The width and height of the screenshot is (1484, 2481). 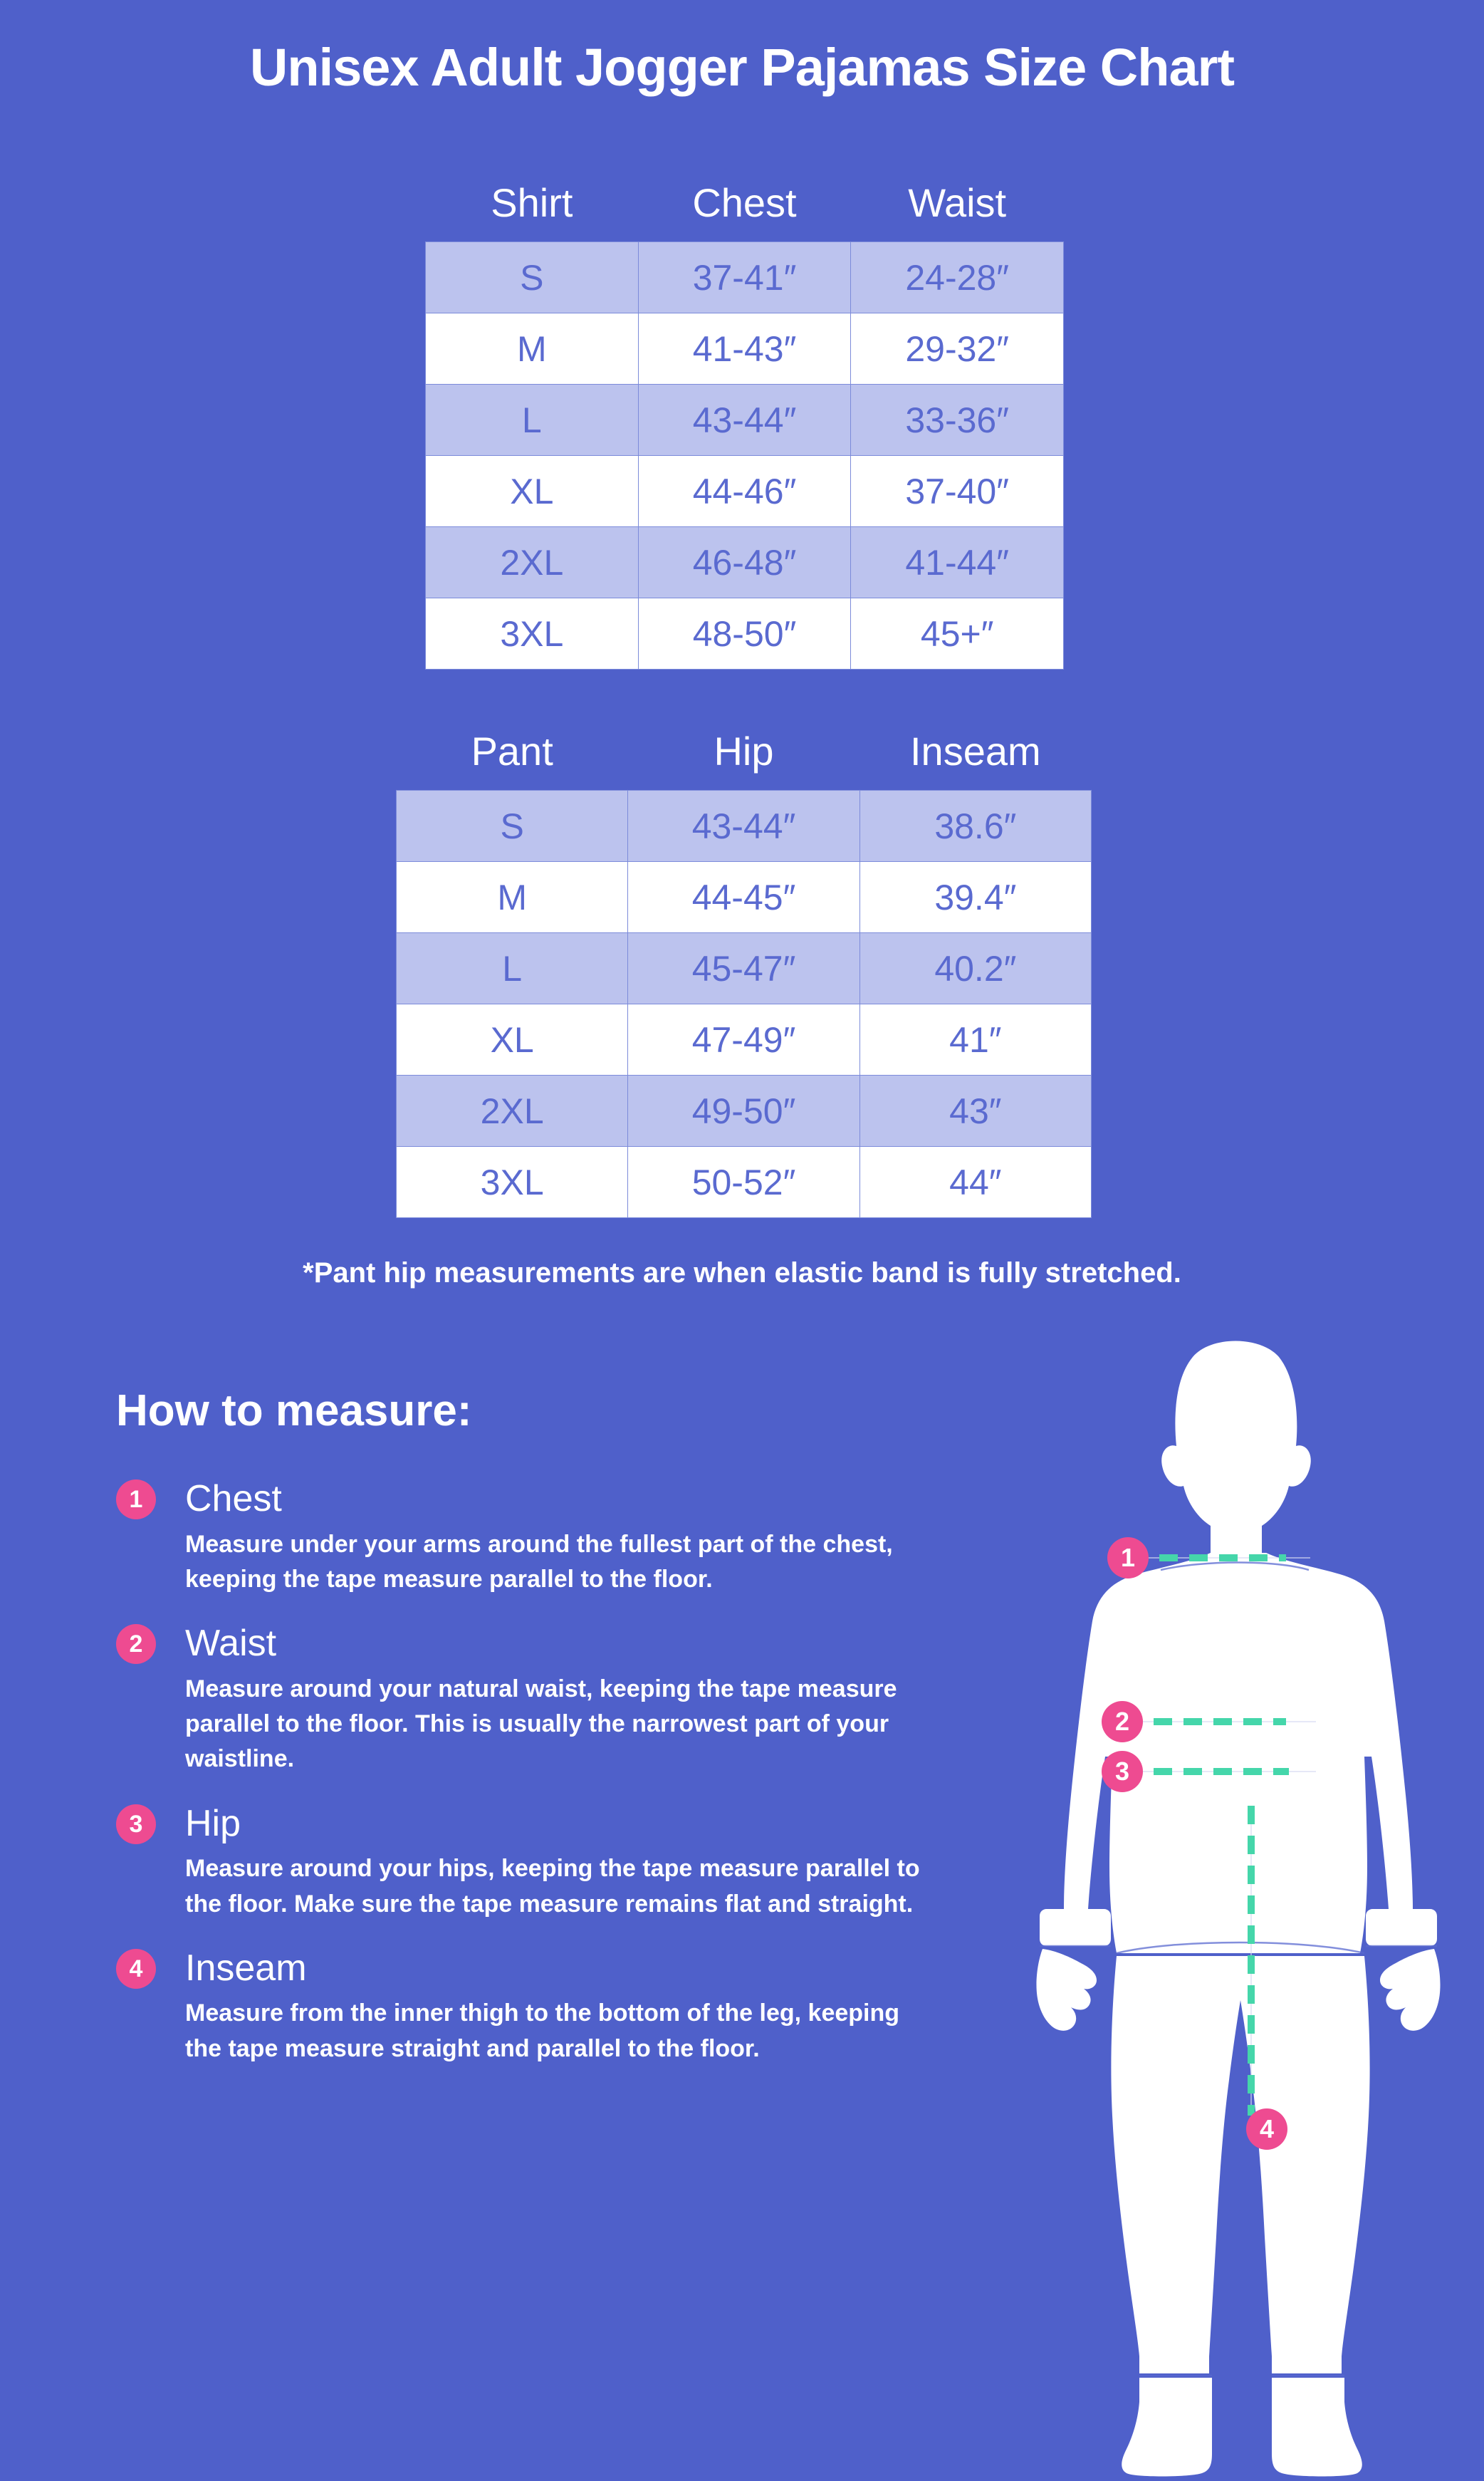 I want to click on step-title-chest: Chest, so click(x=233, y=1498).